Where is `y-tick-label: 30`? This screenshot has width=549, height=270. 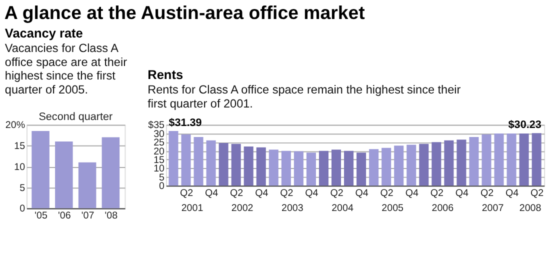
y-tick-label: 30 is located at coordinates (160, 134).